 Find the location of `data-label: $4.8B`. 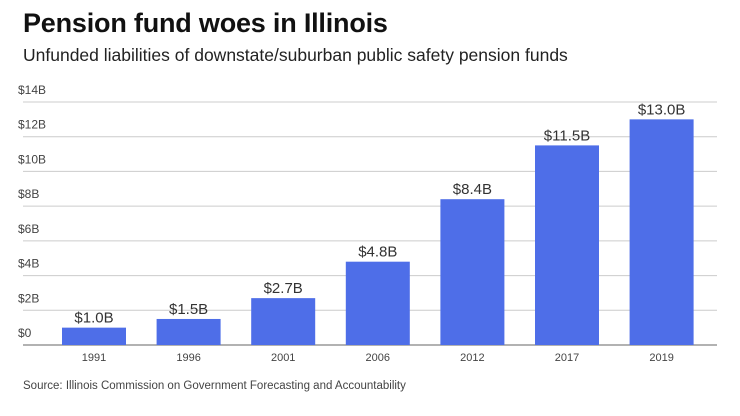

data-label: $4.8B is located at coordinates (377, 252).